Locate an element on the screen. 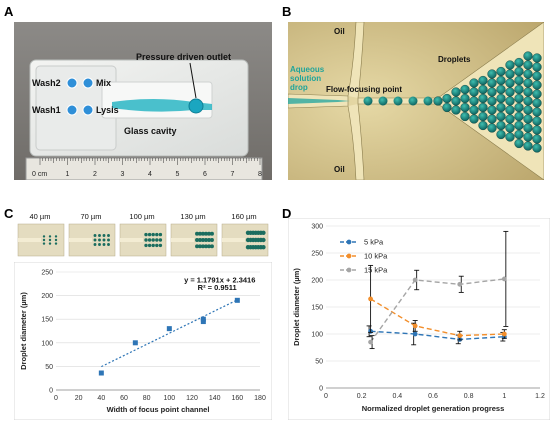 The image size is (550, 425). x-axis-label: Width of focus point channel is located at coordinates (158, 409).